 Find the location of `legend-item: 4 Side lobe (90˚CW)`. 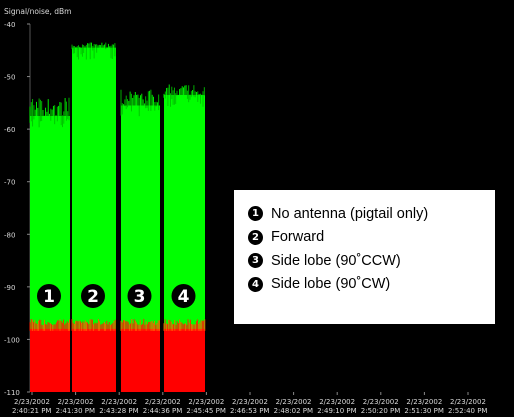

legend-item: 4 Side lobe (90˚CW) is located at coordinates (366, 285).